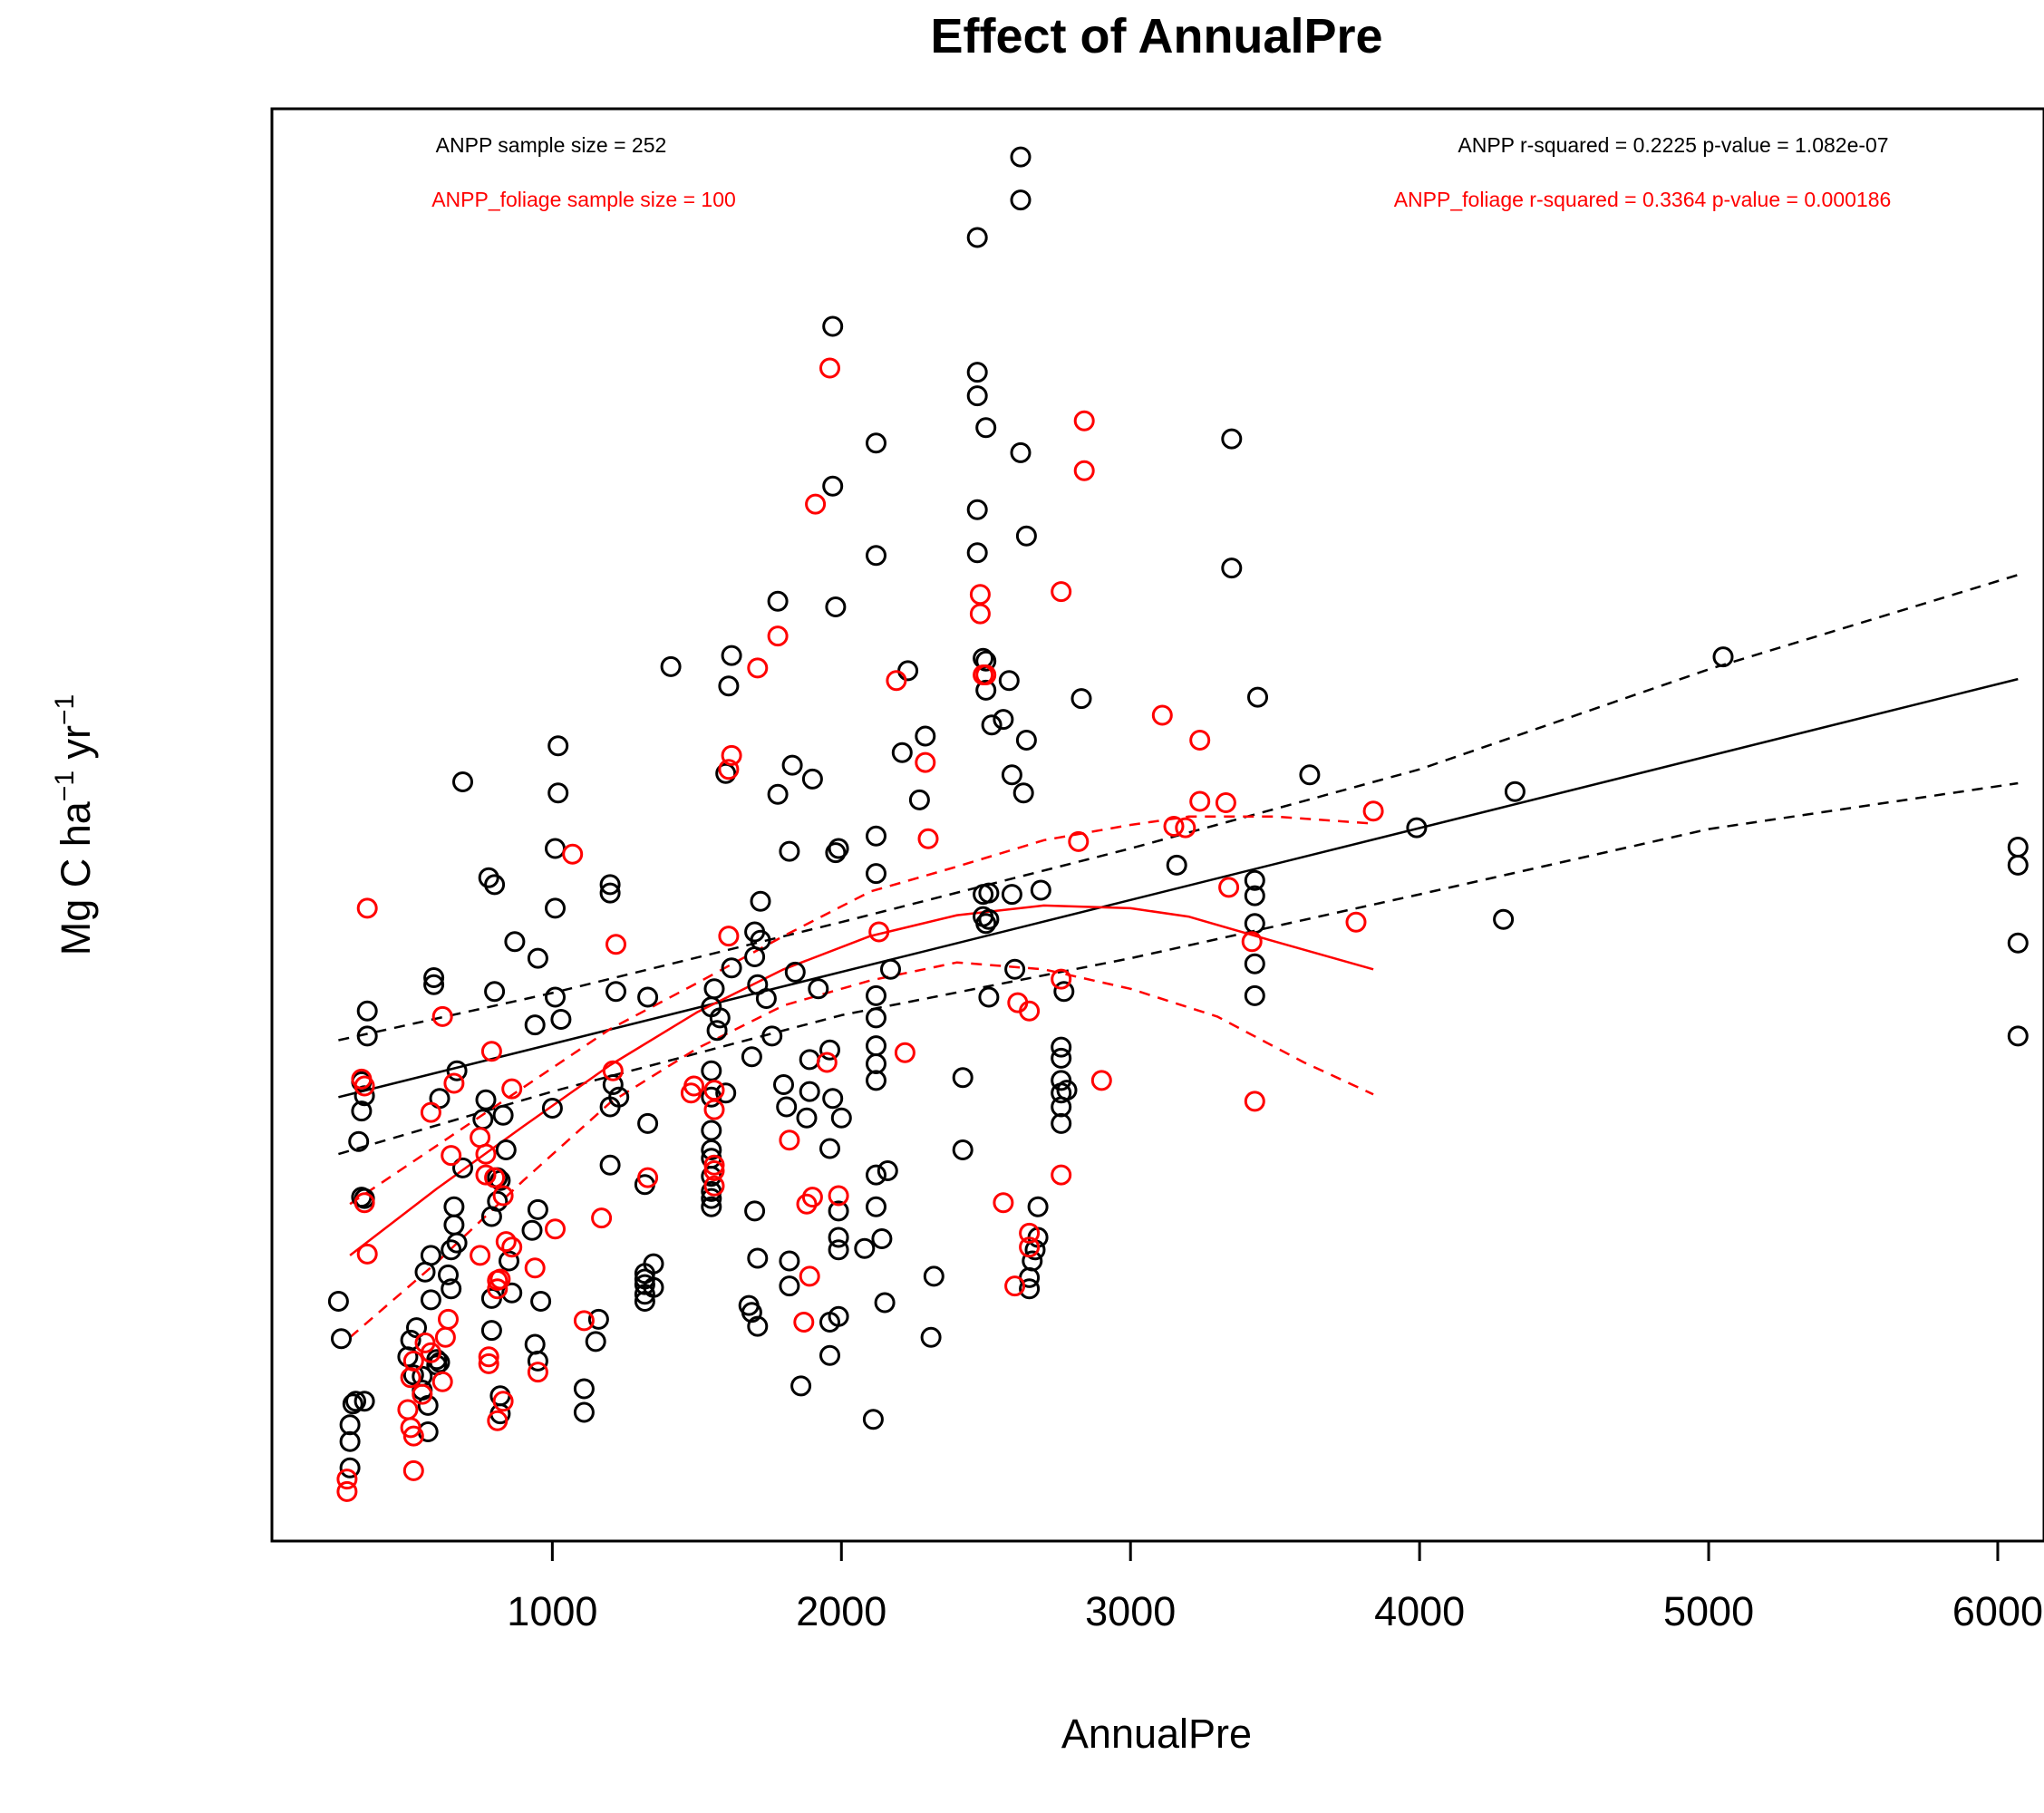 The image size is (2044, 1813). I want to click on x-tick-label: 4000, so click(1419, 1611).